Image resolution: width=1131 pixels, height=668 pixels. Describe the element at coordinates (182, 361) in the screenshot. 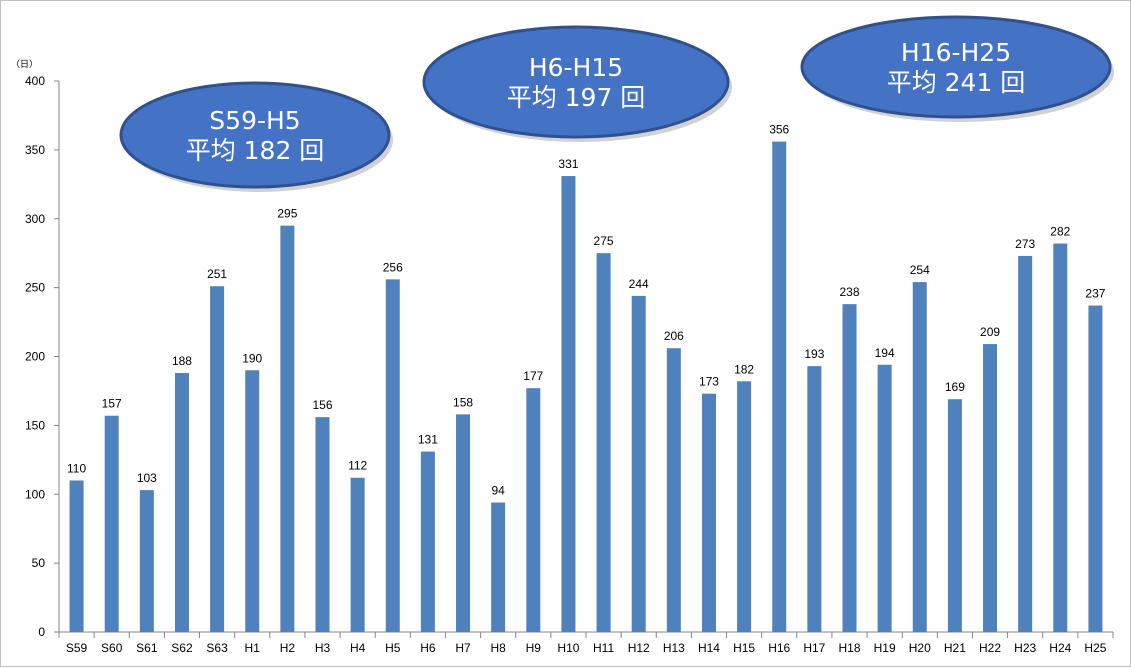

I see `data-label: 188` at that location.